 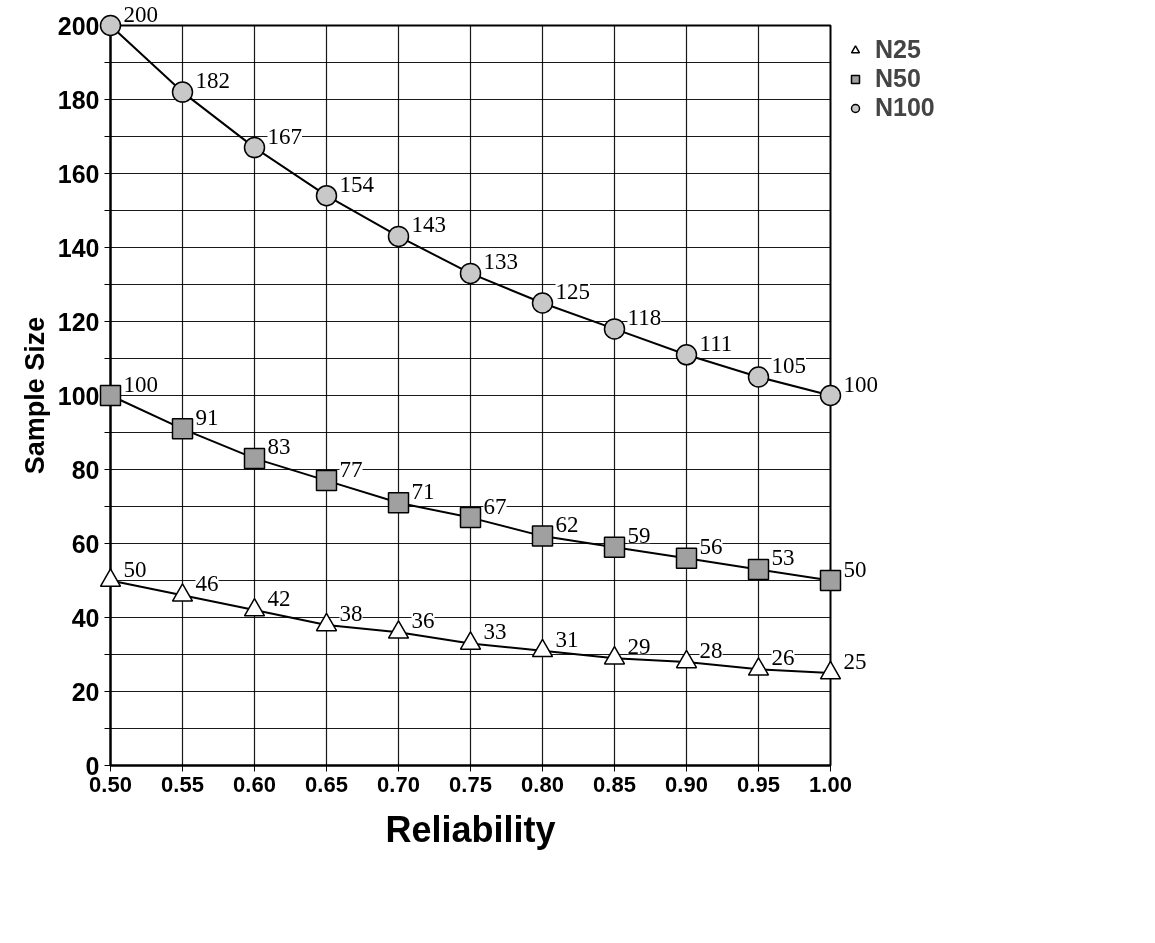 I want to click on x-tick-label: 0.95, so click(x=758, y=784).